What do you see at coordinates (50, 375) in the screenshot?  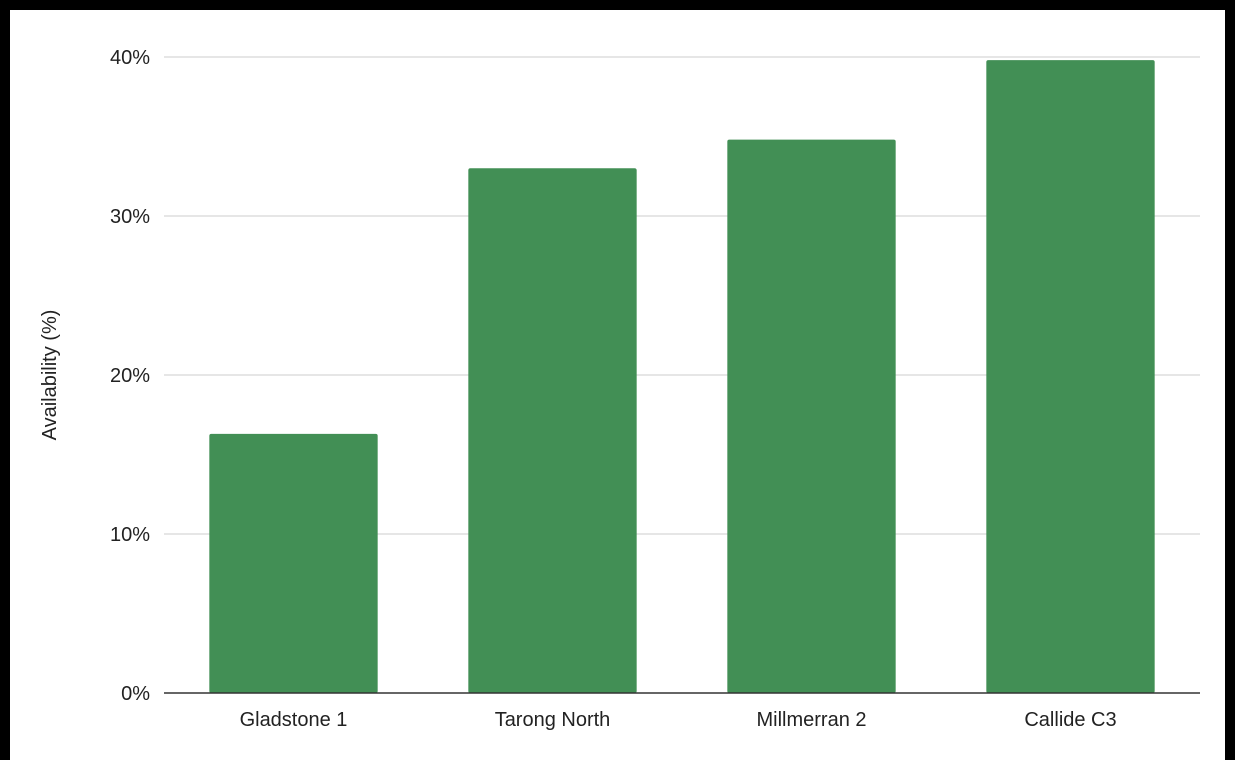 I see `y-axis-title: Availability (%)` at bounding box center [50, 375].